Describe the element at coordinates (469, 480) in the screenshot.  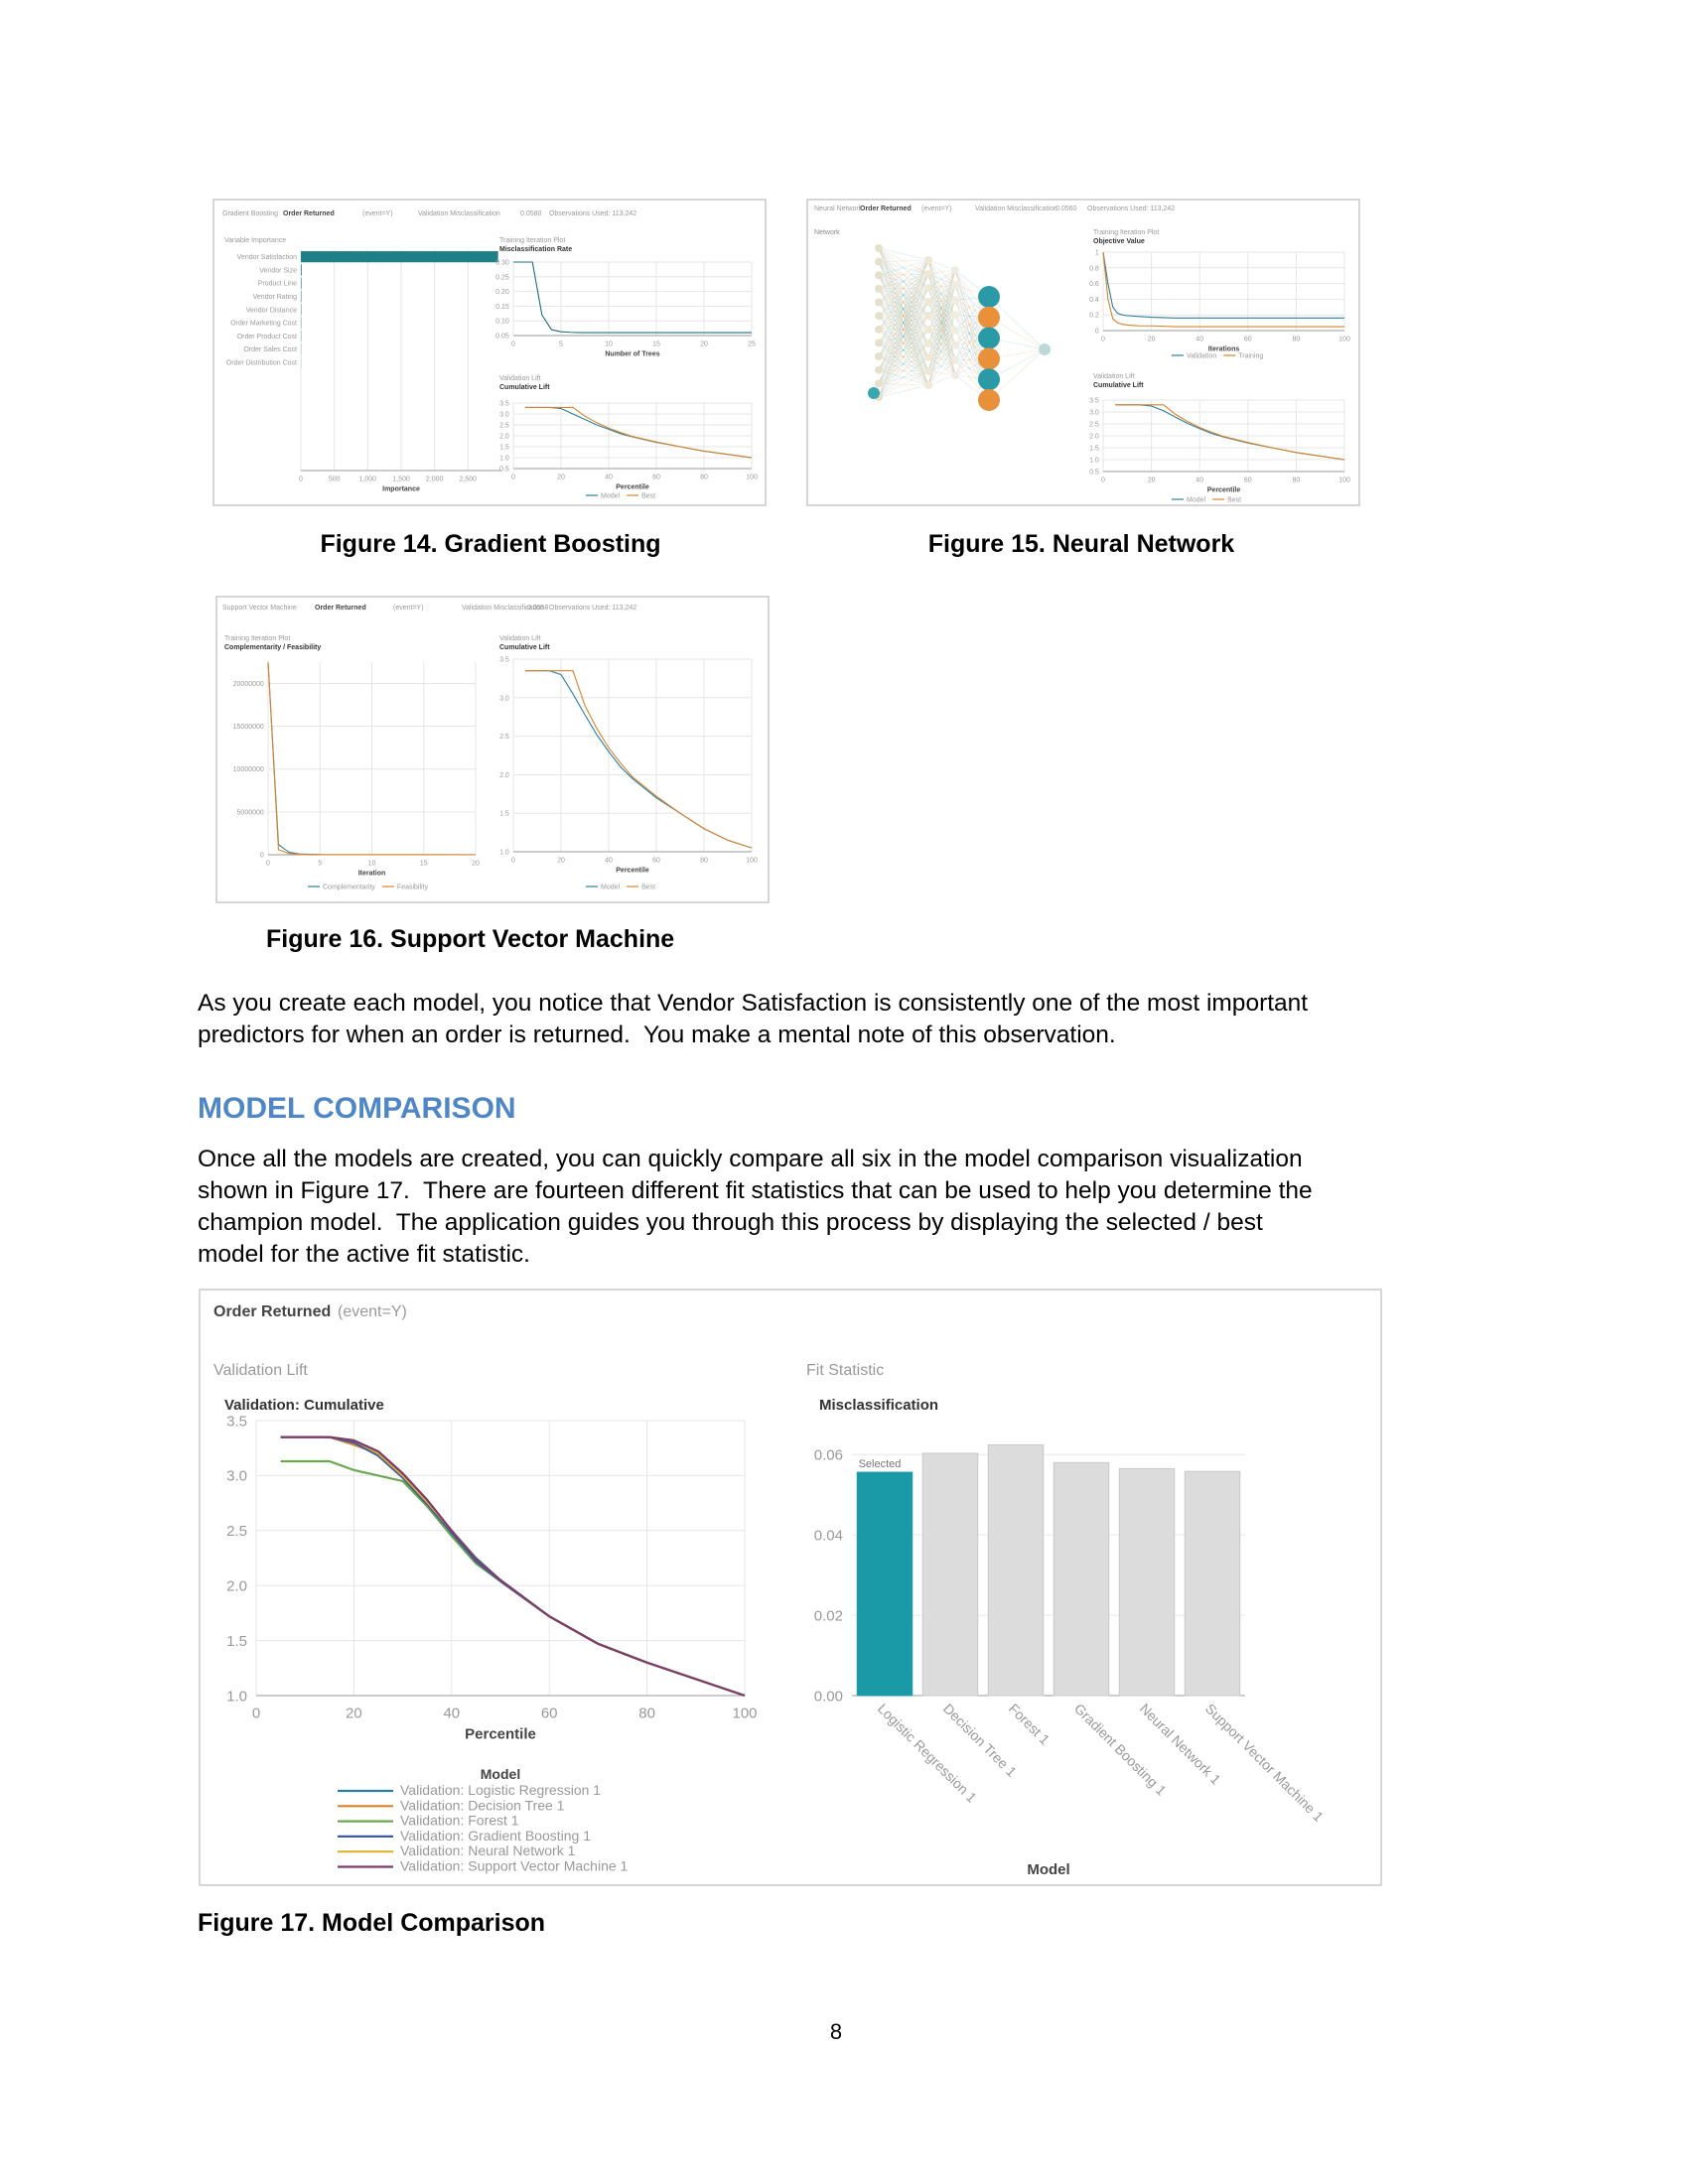
I see `x-tick-label: 2,500` at that location.